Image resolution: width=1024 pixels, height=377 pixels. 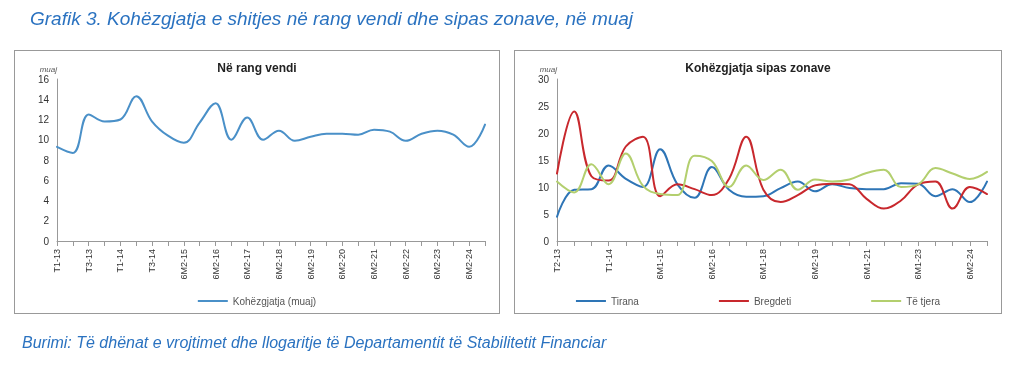 I want to click on x-tick-label: 6M1-15, so click(x=660, y=264).